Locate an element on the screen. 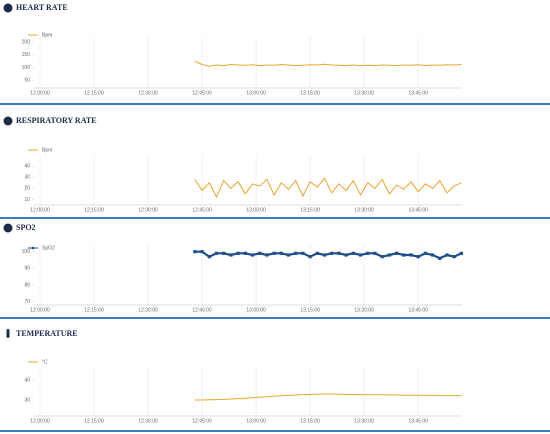  legend-label: °C is located at coordinates (45, 362).